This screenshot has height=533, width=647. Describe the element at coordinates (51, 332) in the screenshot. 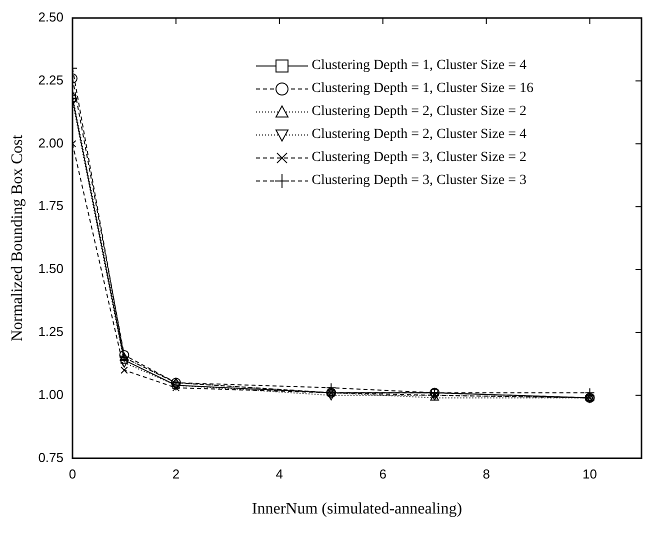

I see `y-tick-label: 1.25` at that location.